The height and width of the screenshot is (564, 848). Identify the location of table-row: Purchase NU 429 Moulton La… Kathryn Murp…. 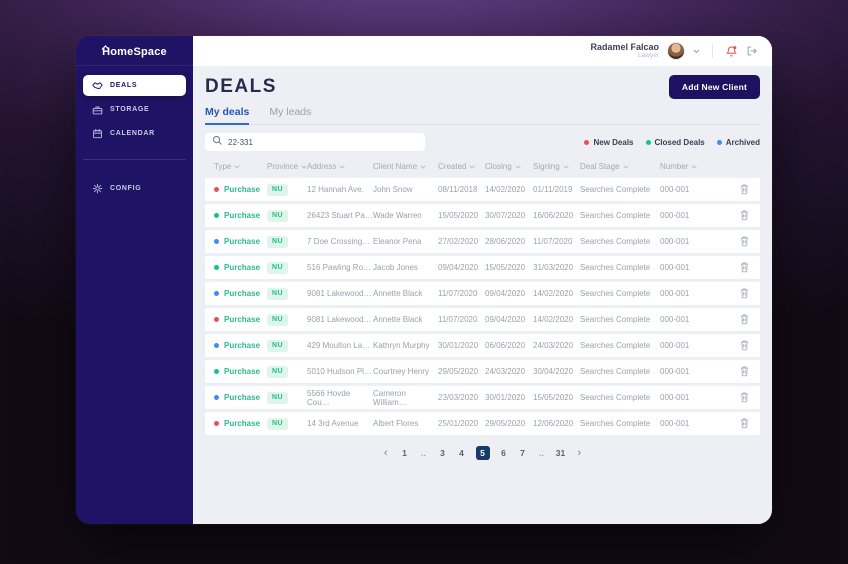
(482, 345).